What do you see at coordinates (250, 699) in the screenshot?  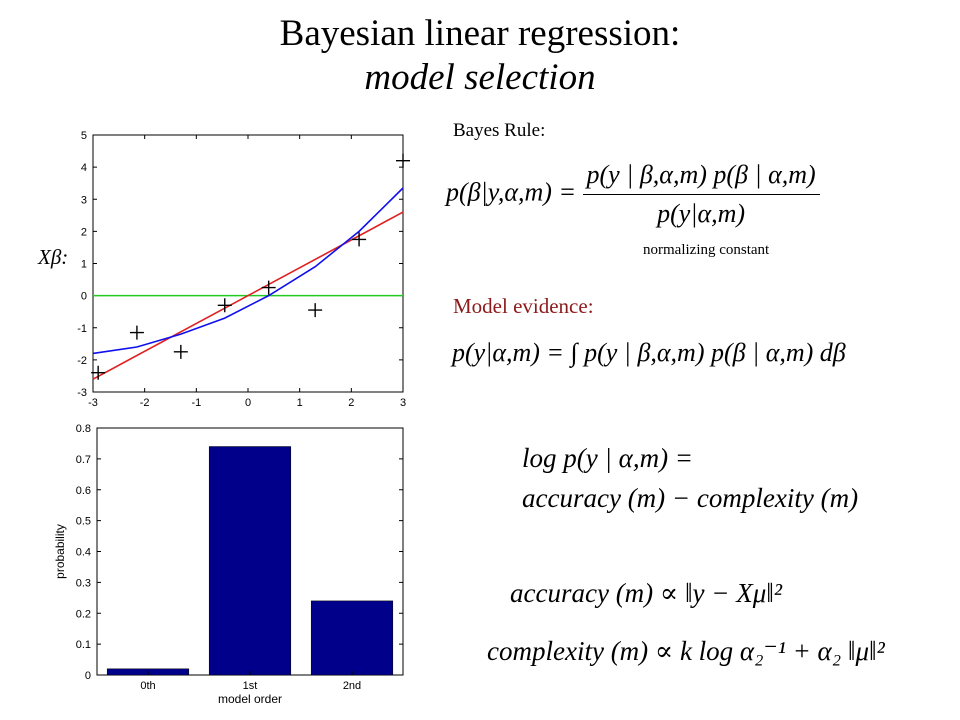 I see `x-axis-label: model order` at bounding box center [250, 699].